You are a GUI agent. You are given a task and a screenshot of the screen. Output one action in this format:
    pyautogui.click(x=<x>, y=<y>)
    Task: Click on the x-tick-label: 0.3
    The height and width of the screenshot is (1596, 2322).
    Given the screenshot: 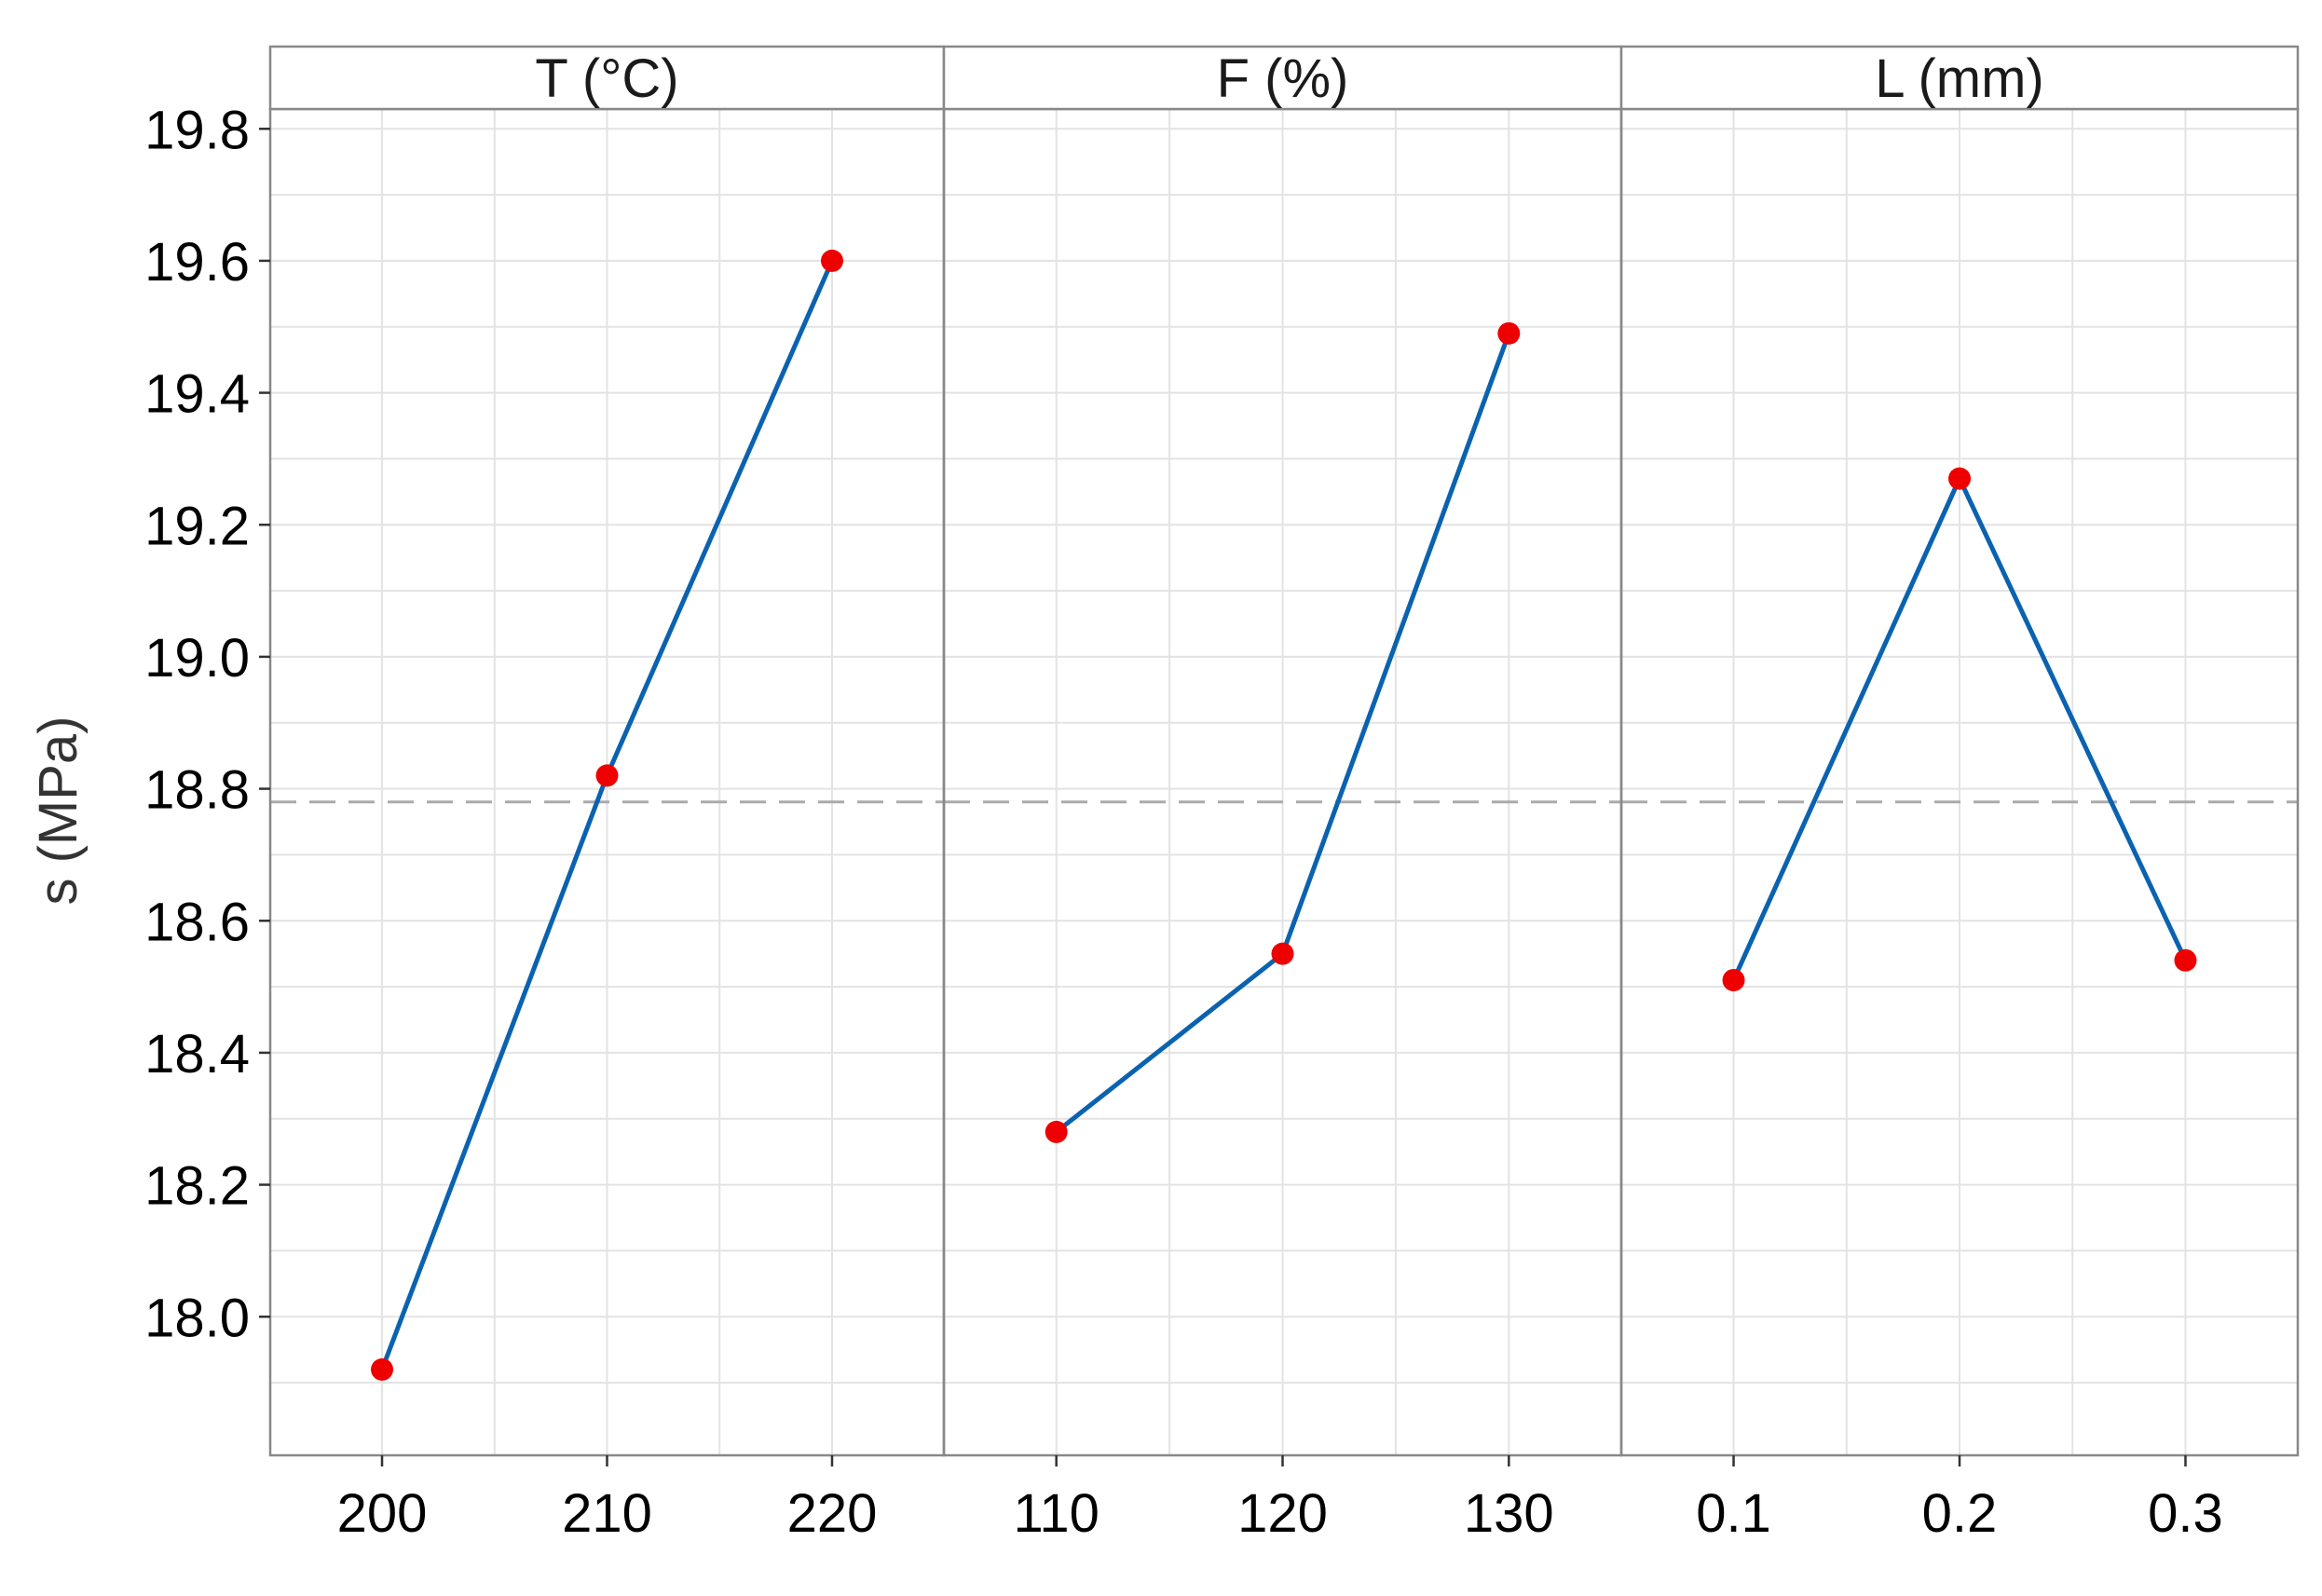 What is the action you would take?
    pyautogui.click(x=2185, y=1513)
    